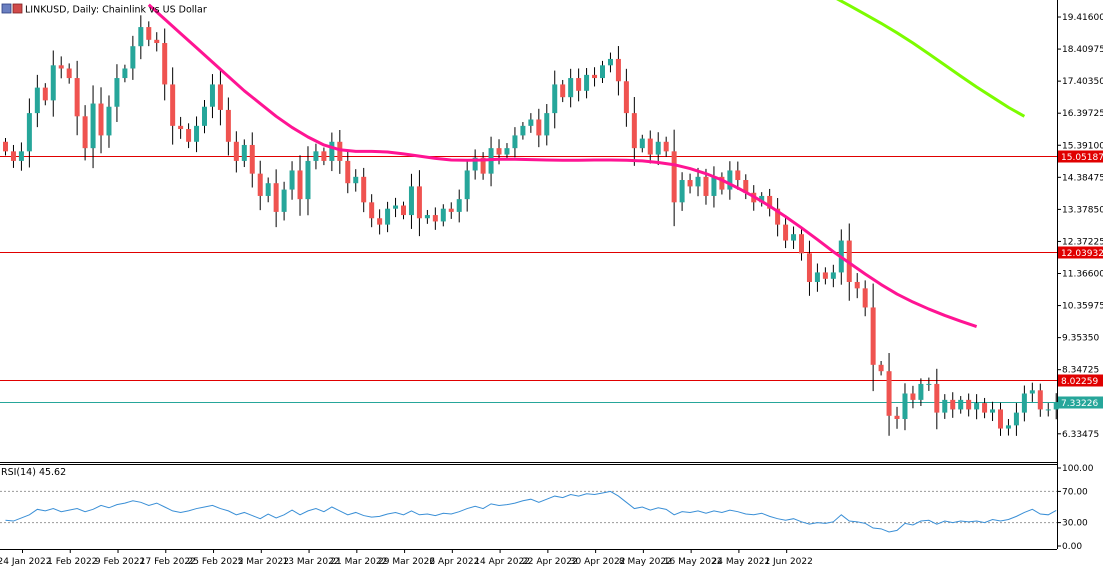 This screenshot has width=1103, height=567. I want to click on rsi-tick-label: 70.00, so click(1075, 492).